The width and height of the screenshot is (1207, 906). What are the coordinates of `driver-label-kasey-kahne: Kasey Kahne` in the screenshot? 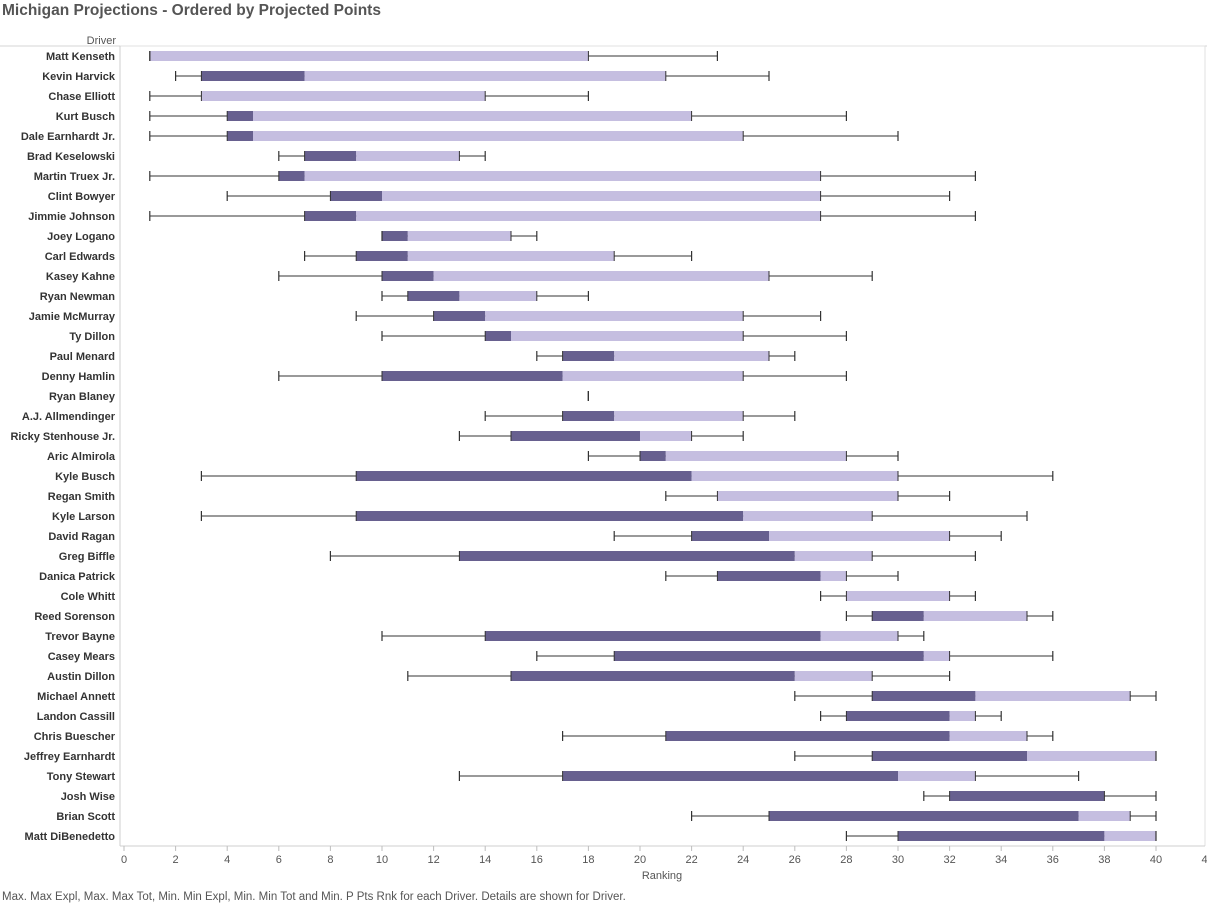 It's located at (80, 277).